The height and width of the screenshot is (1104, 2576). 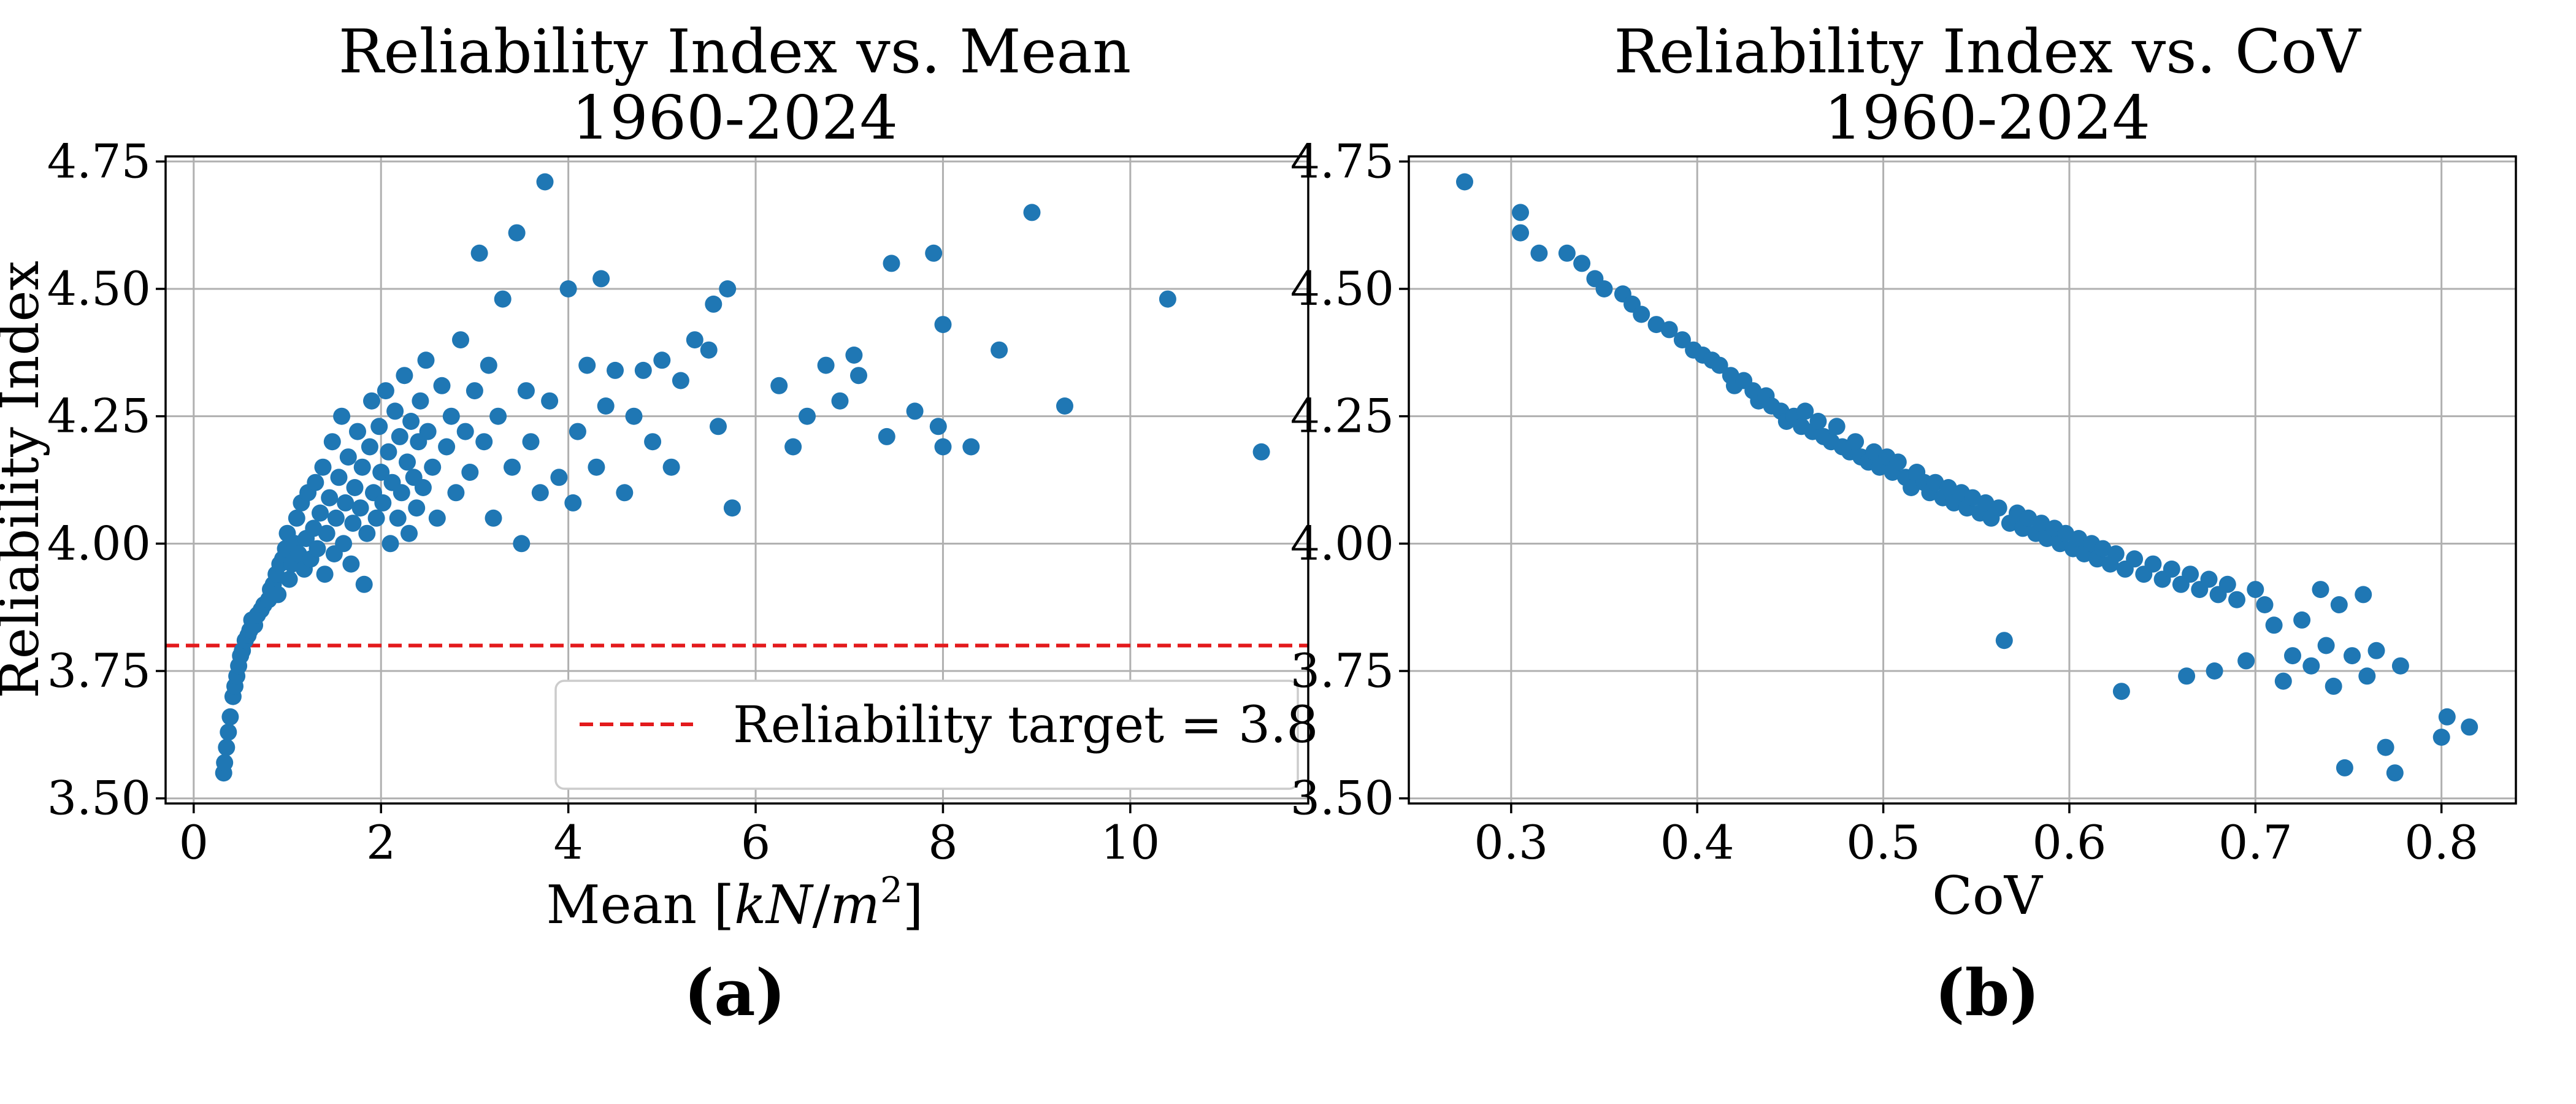 What do you see at coordinates (99, 161) in the screenshot?
I see `y-tick-label: 4.75` at bounding box center [99, 161].